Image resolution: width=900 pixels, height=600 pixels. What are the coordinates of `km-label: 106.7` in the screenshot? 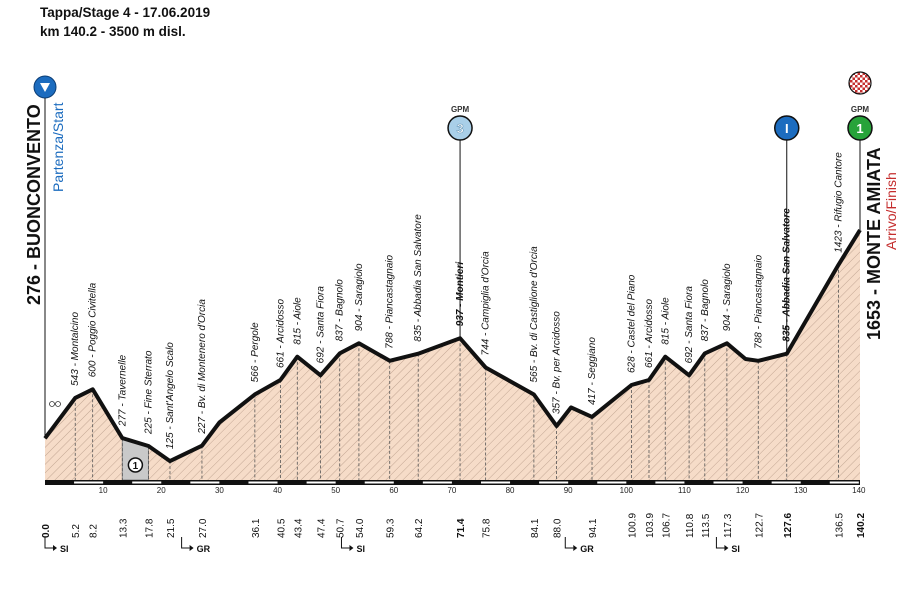 It's located at (666, 525).